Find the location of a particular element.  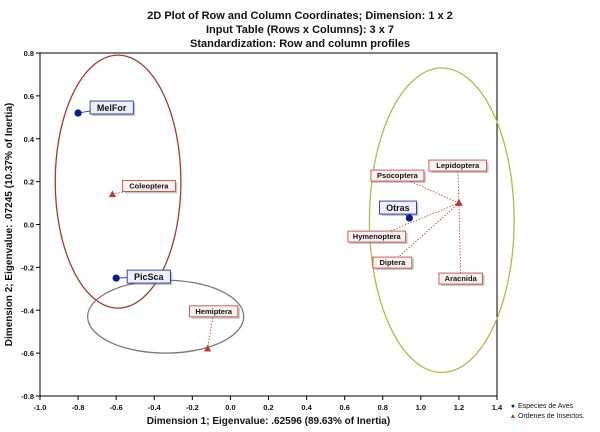

point-label: Otras is located at coordinates (398, 208).